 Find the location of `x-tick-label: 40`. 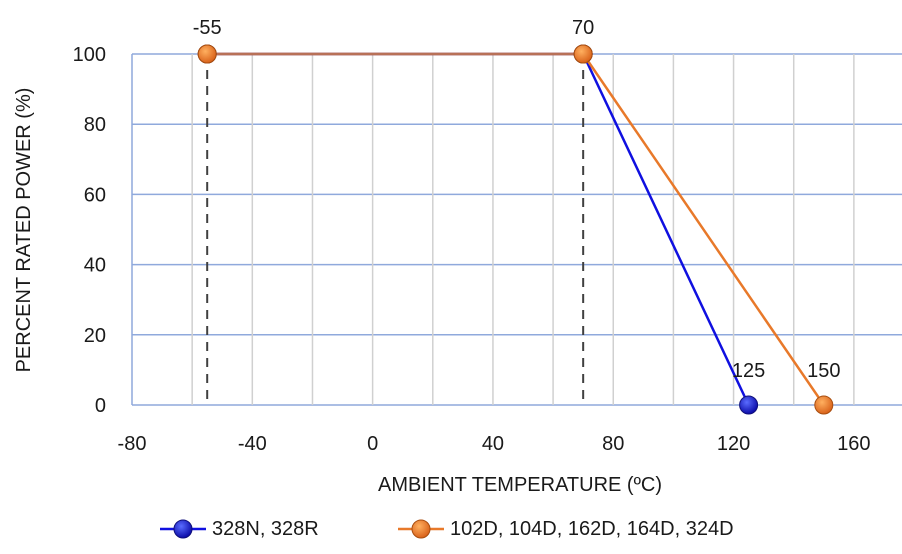

x-tick-label: 40 is located at coordinates (493, 444).